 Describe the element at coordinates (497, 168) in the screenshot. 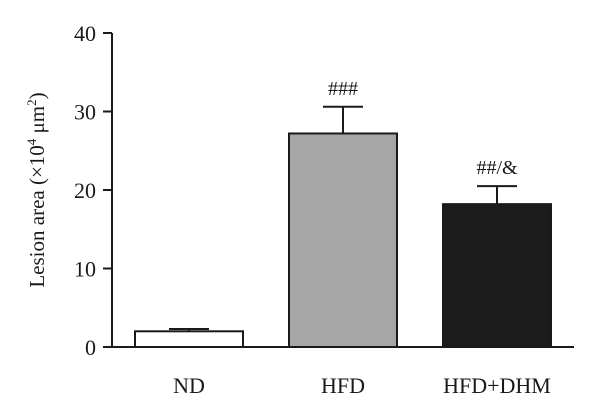

I see `significance-label-2: ##/&` at that location.